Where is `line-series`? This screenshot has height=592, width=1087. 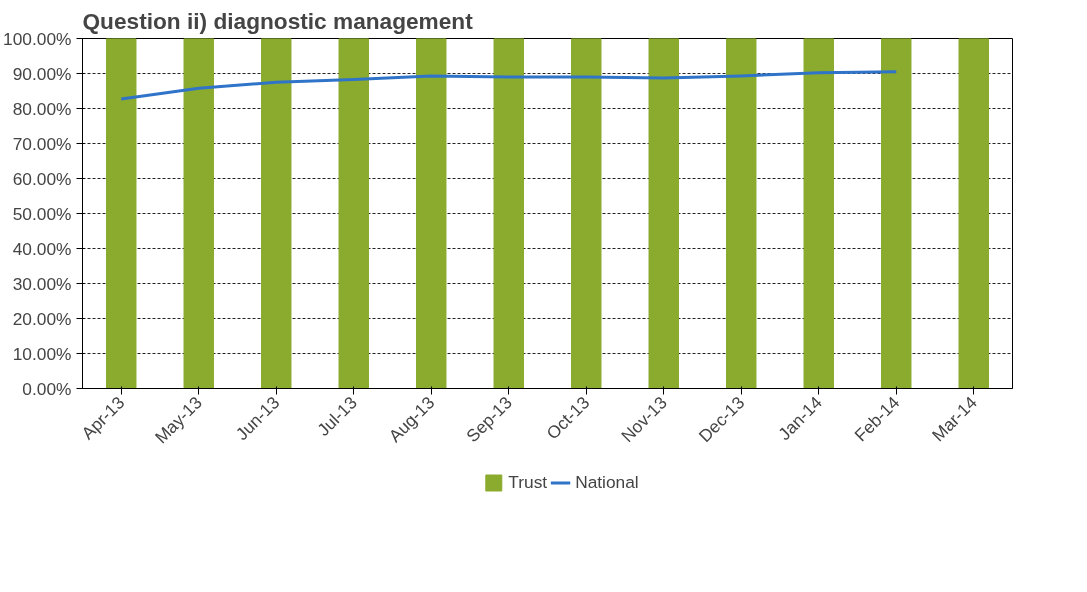 line-series is located at coordinates (508, 85).